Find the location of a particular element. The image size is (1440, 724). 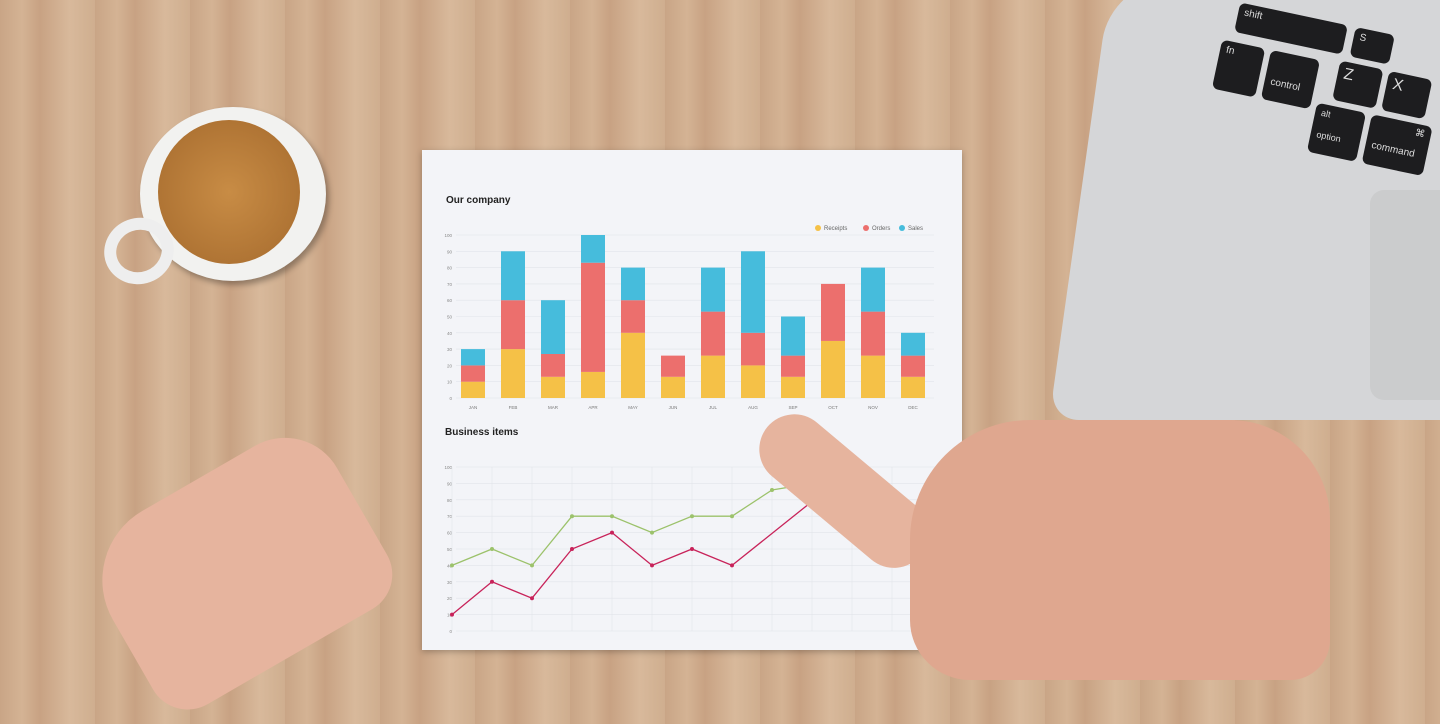

x-tick-label: MAR is located at coordinates (553, 407).